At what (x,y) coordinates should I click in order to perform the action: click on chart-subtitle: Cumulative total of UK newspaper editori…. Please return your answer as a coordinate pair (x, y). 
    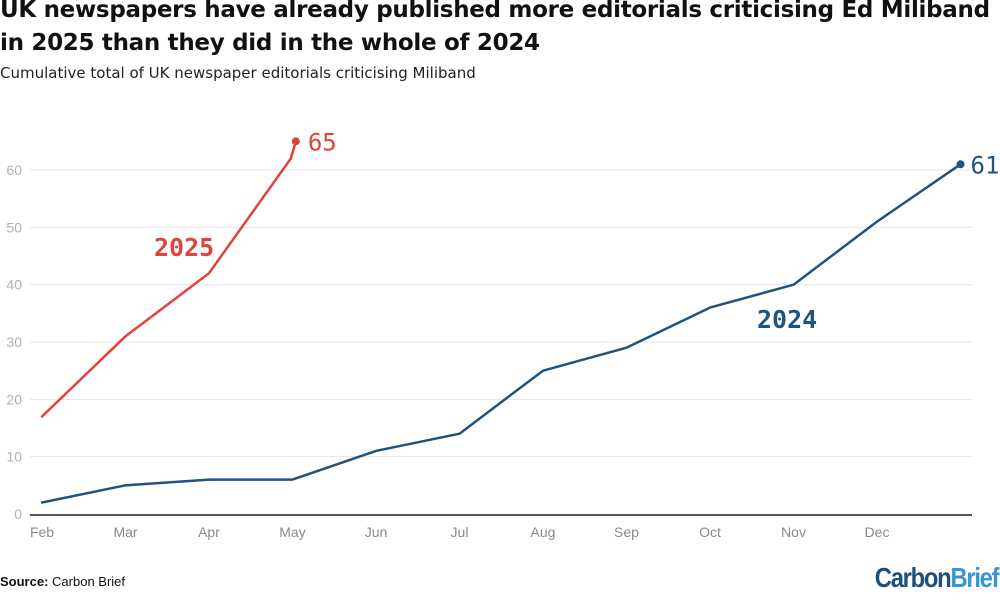
    Looking at the image, I should click on (238, 73).